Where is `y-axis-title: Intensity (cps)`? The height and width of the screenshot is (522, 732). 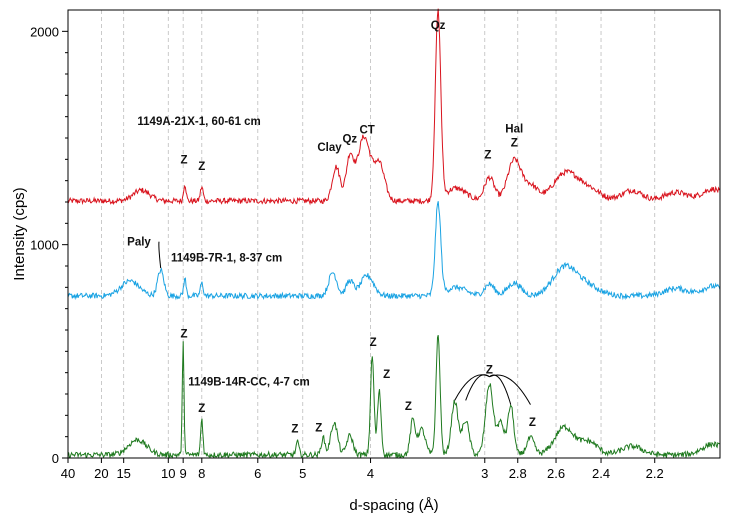
y-axis-title: Intensity (cps) is located at coordinates (19, 233).